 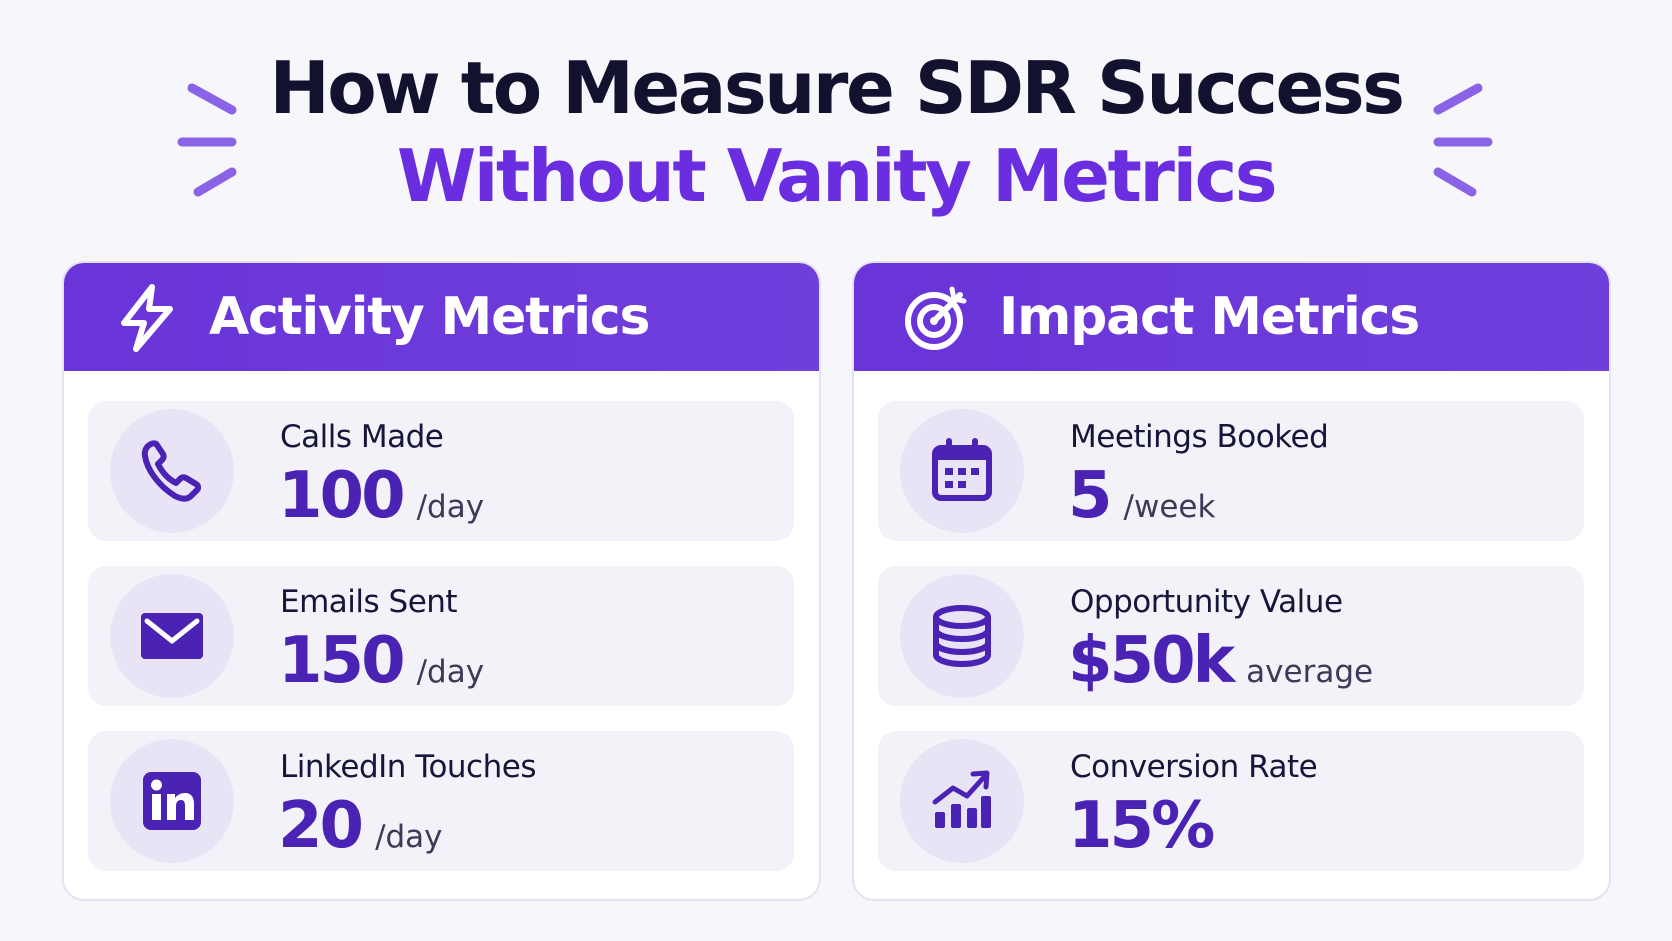 What do you see at coordinates (1463, 140) in the screenshot?
I see `burst-right-icon` at bounding box center [1463, 140].